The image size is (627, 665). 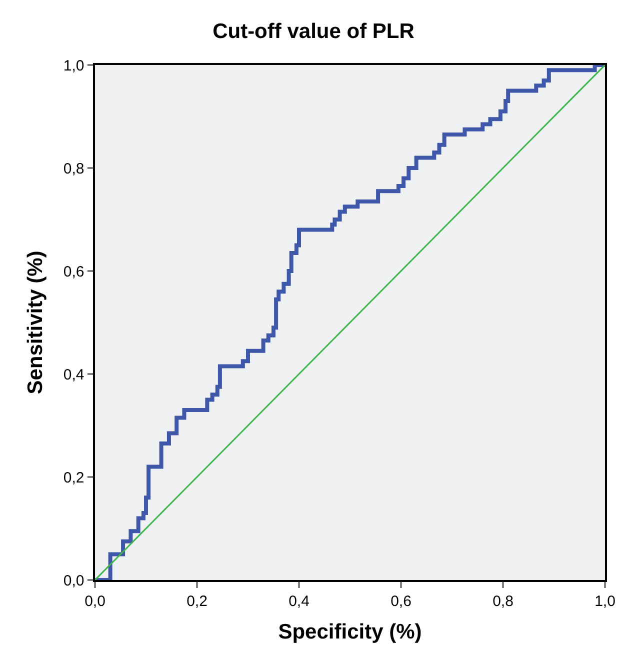 I want to click on y-tick-label: 0,4, so click(x=73, y=375).